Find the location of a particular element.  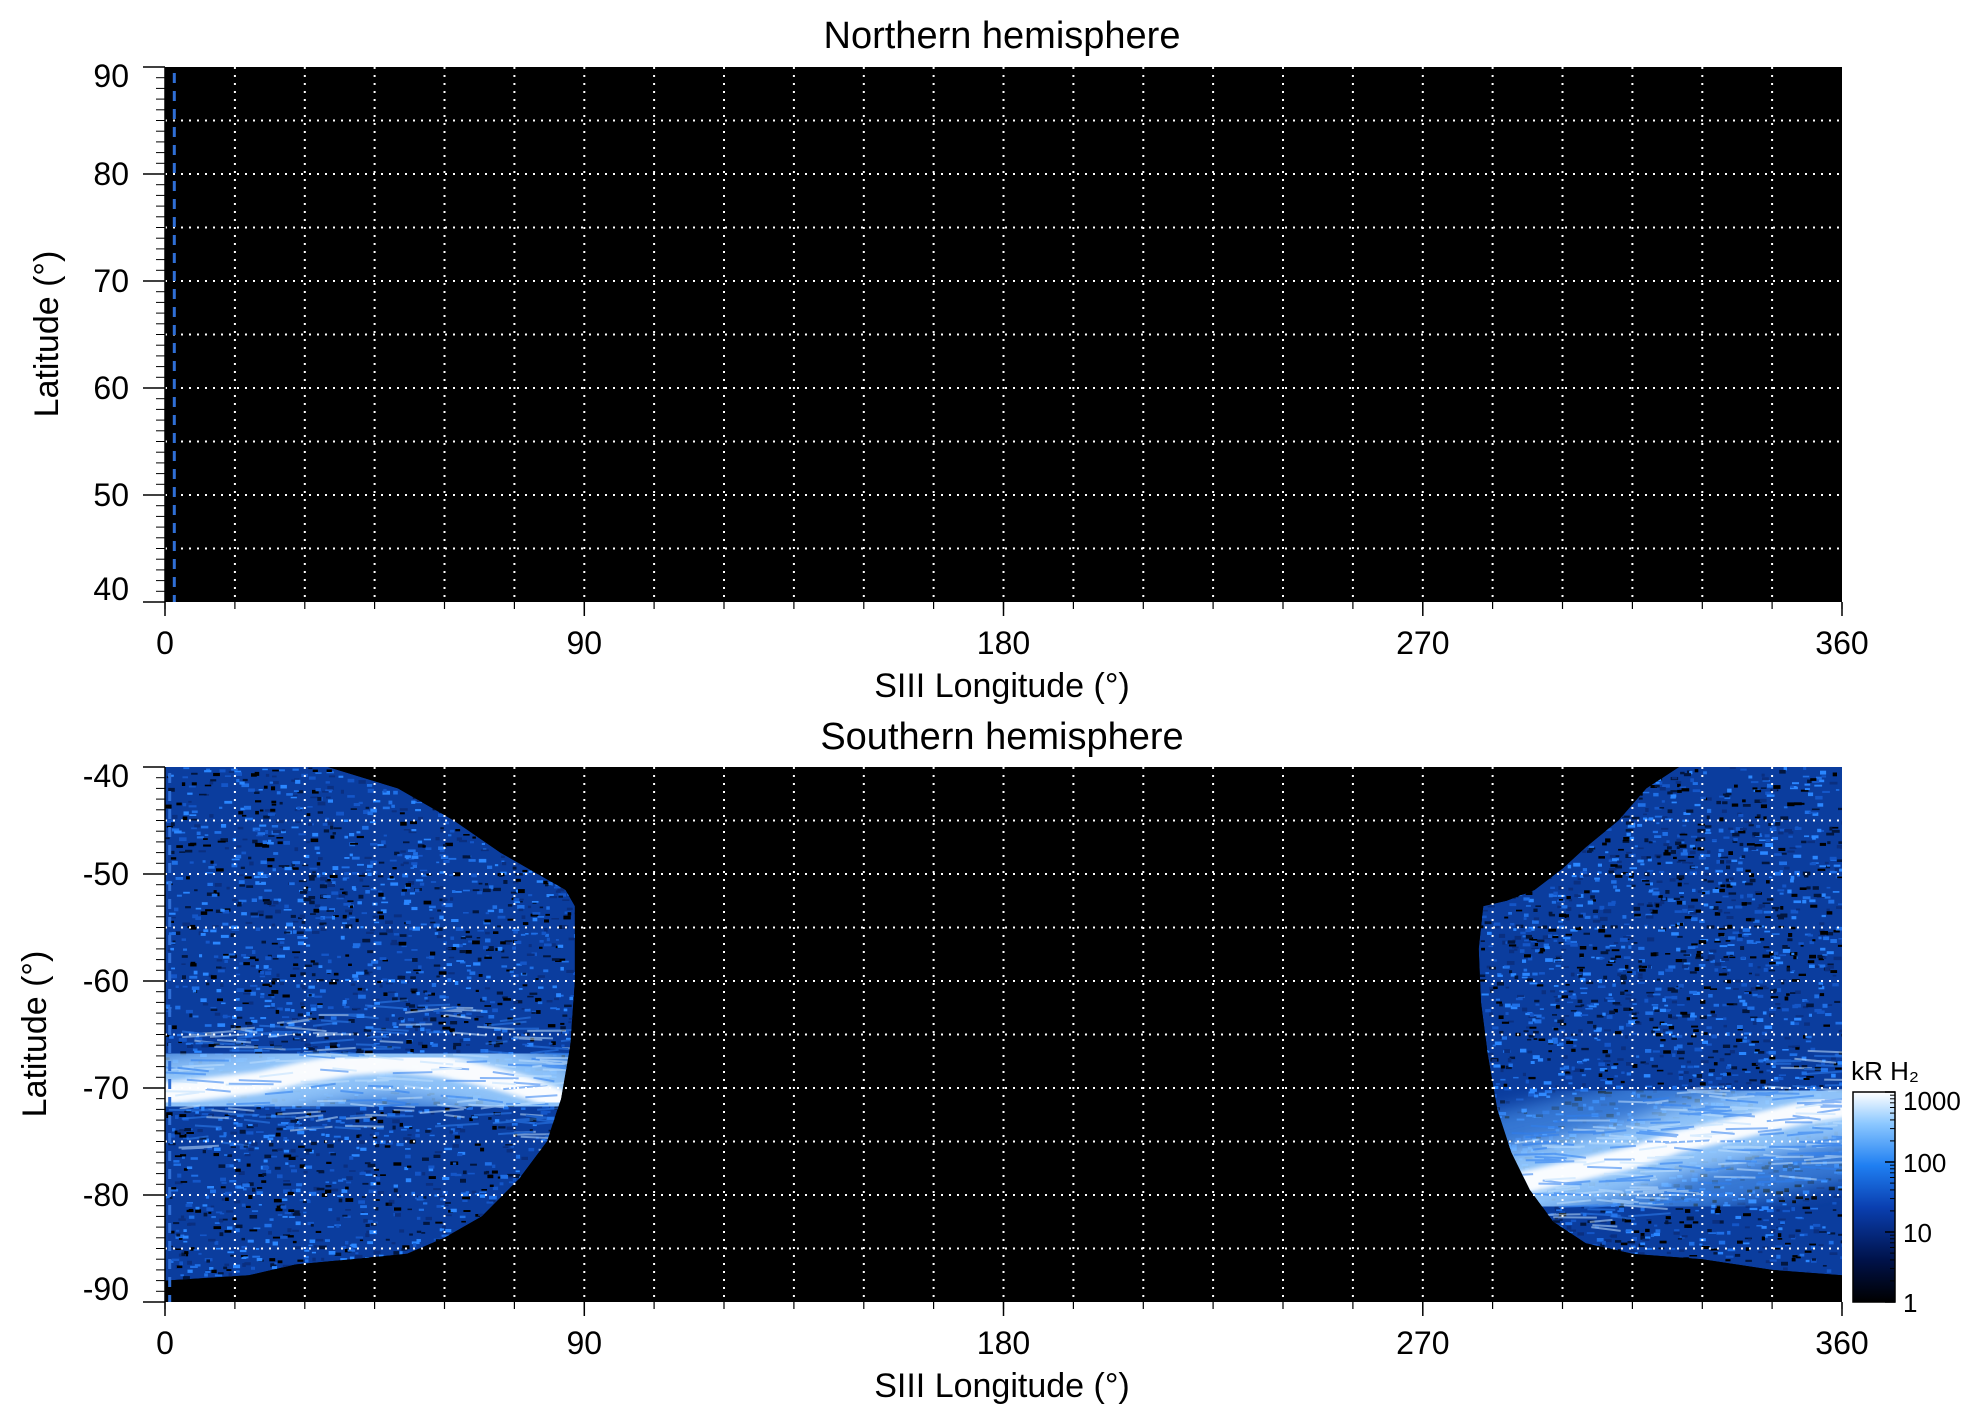

y-tick-label: -80 is located at coordinates (106, 1195).